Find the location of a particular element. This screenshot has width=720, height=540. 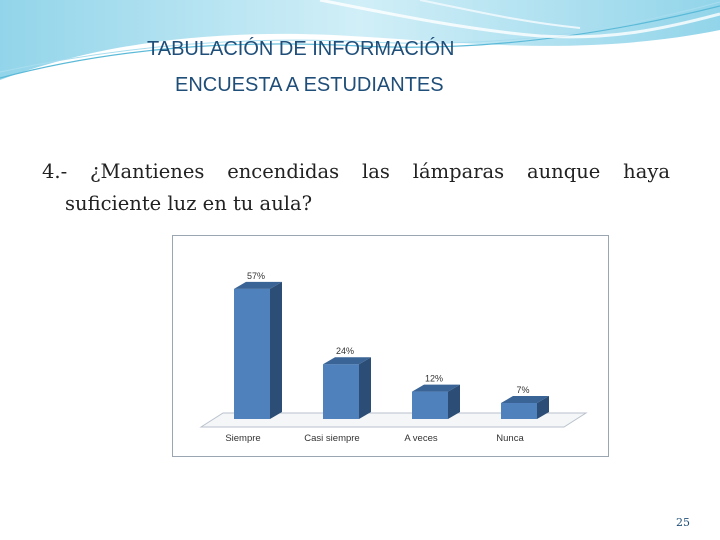

bar-1-top is located at coordinates (258, 285).